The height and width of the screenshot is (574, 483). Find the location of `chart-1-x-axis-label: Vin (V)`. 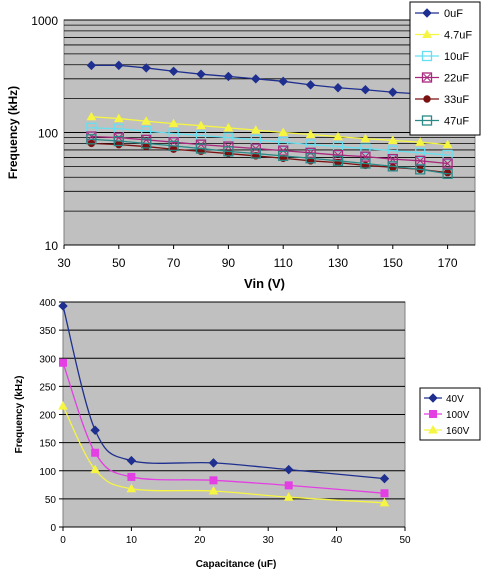

chart-1-x-axis-label: Vin (V) is located at coordinates (264, 283).